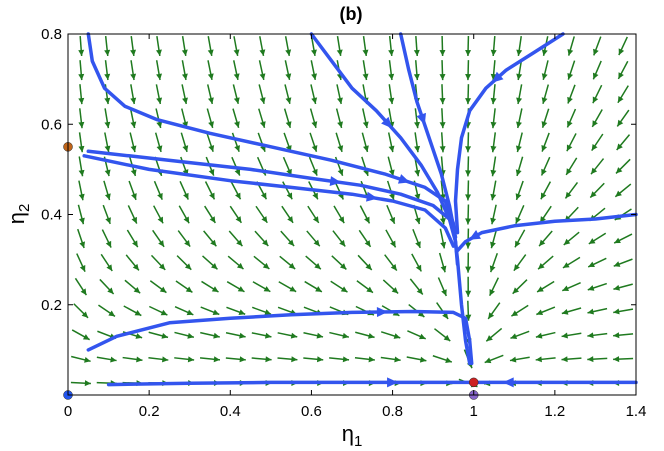  I want to click on y-tick-label: 0.8, so click(51, 34).